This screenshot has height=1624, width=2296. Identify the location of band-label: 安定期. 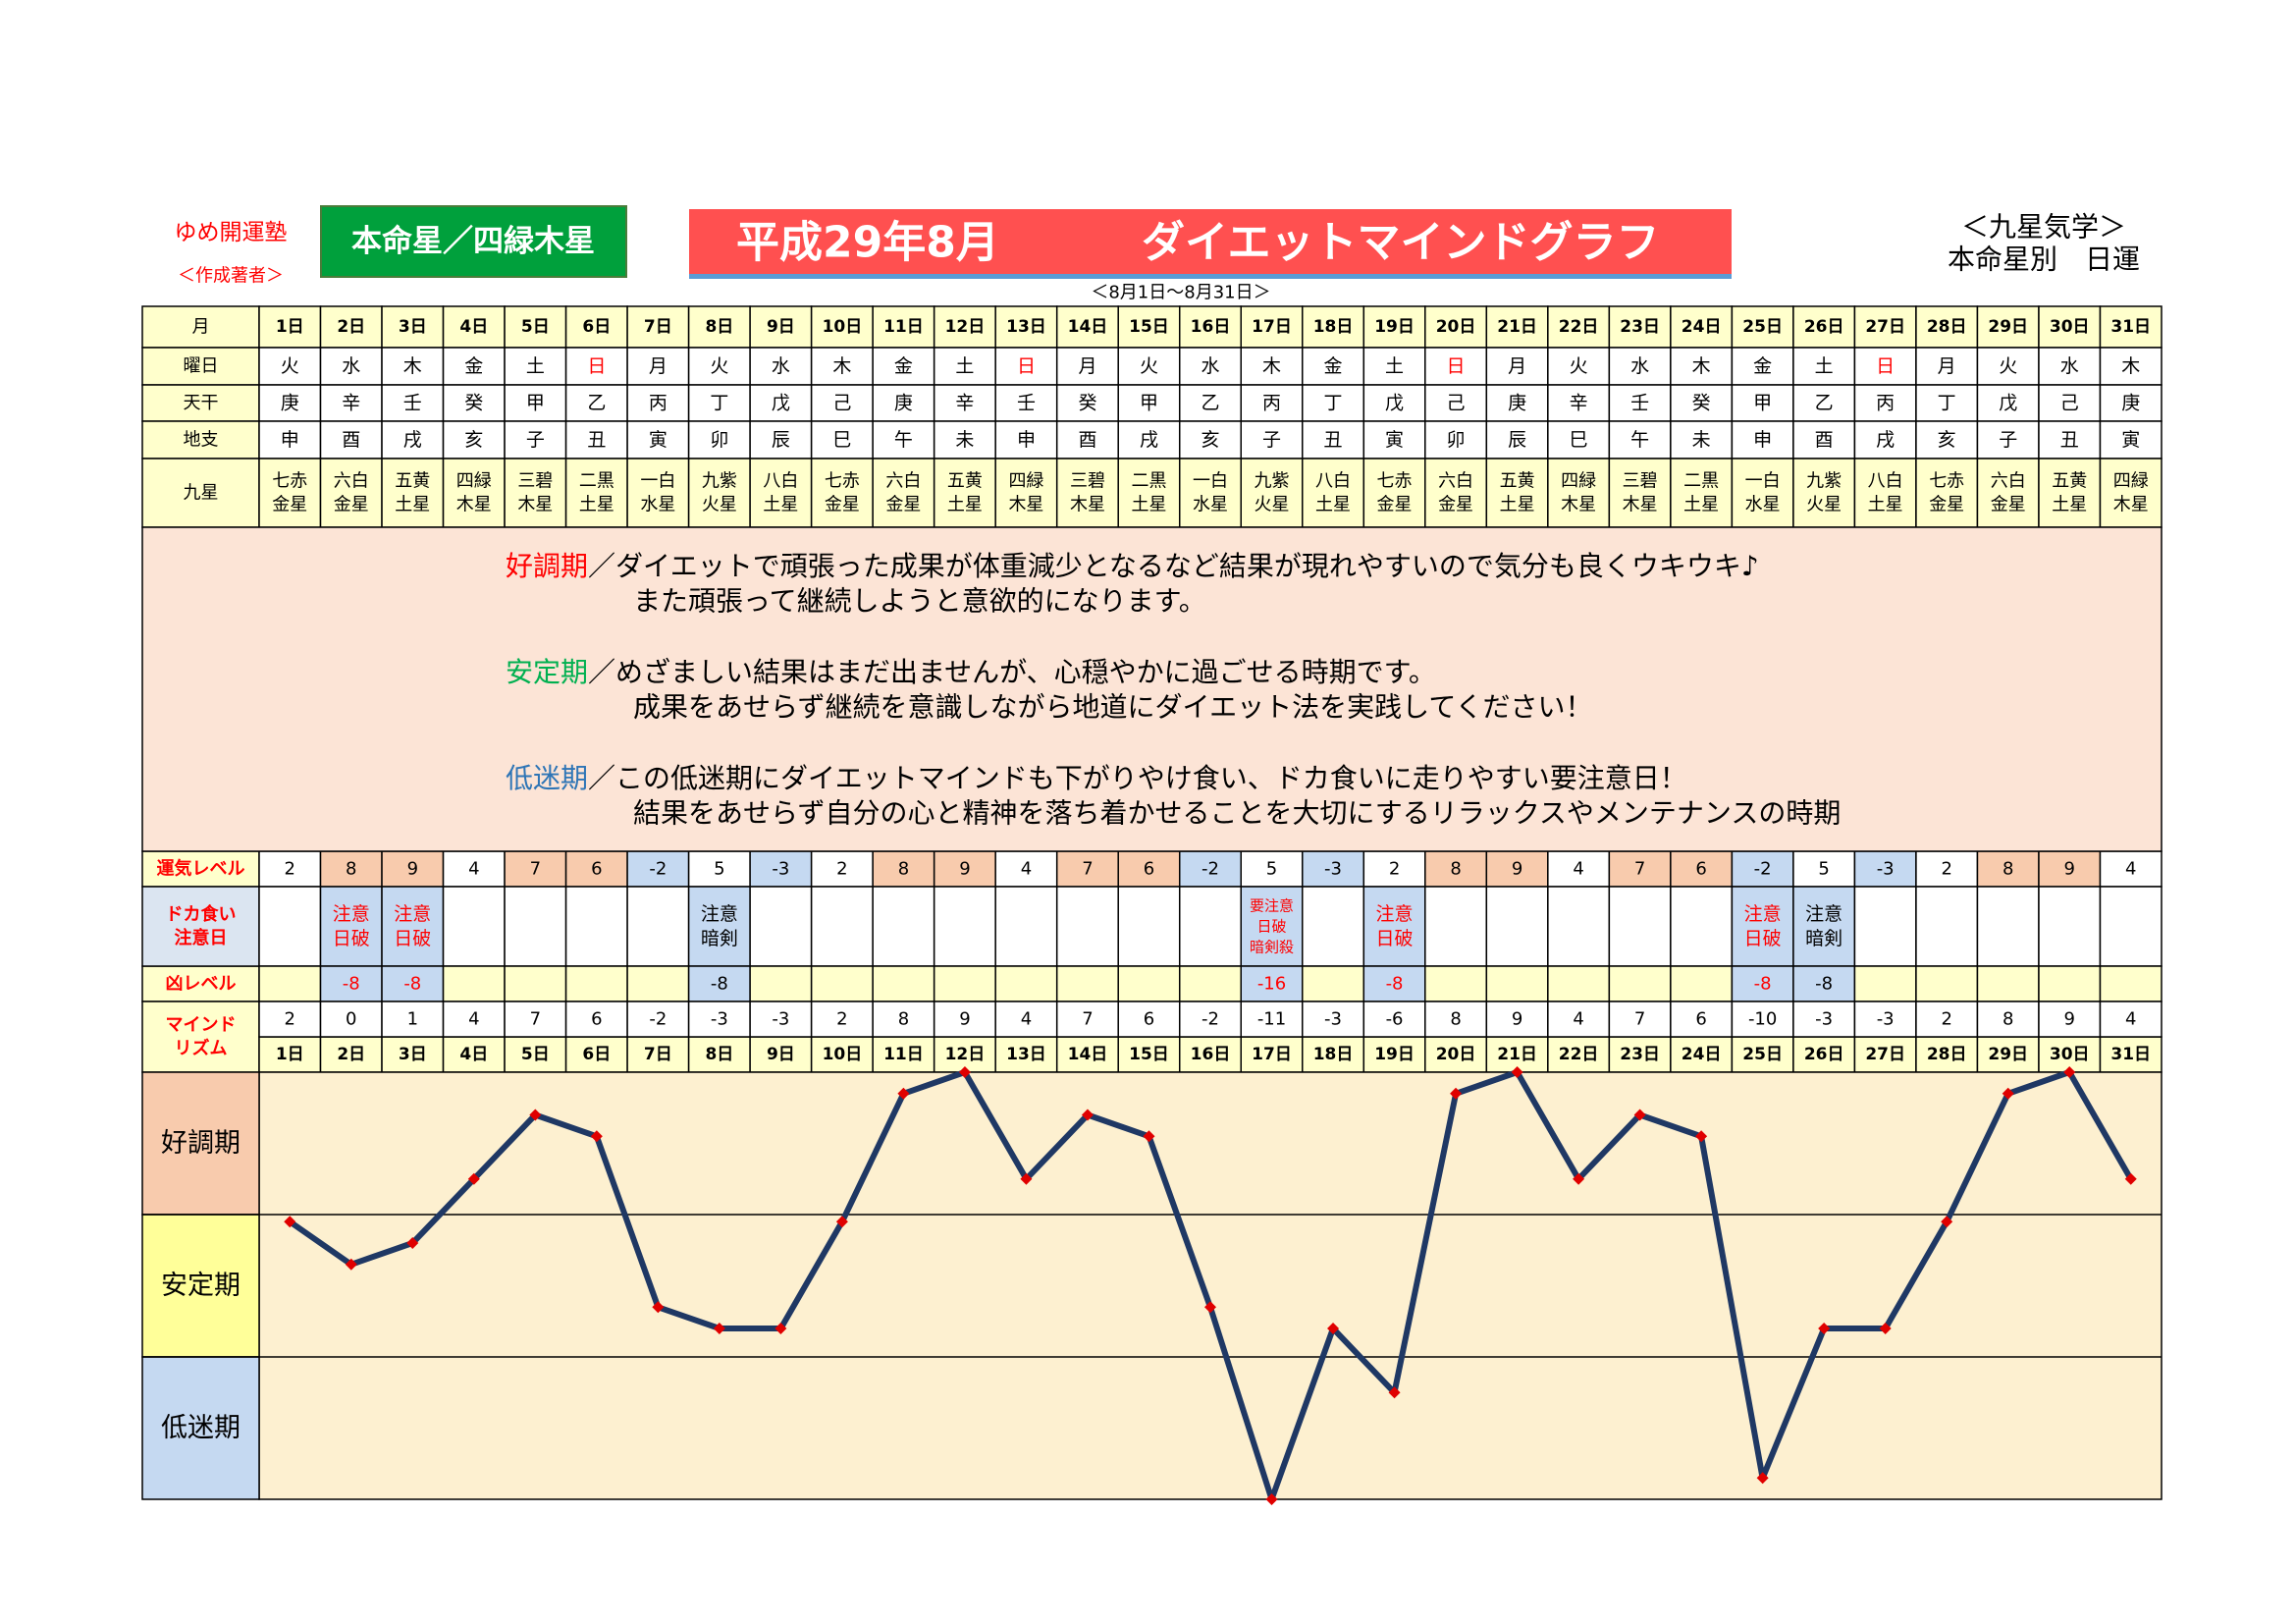
(200, 1286).